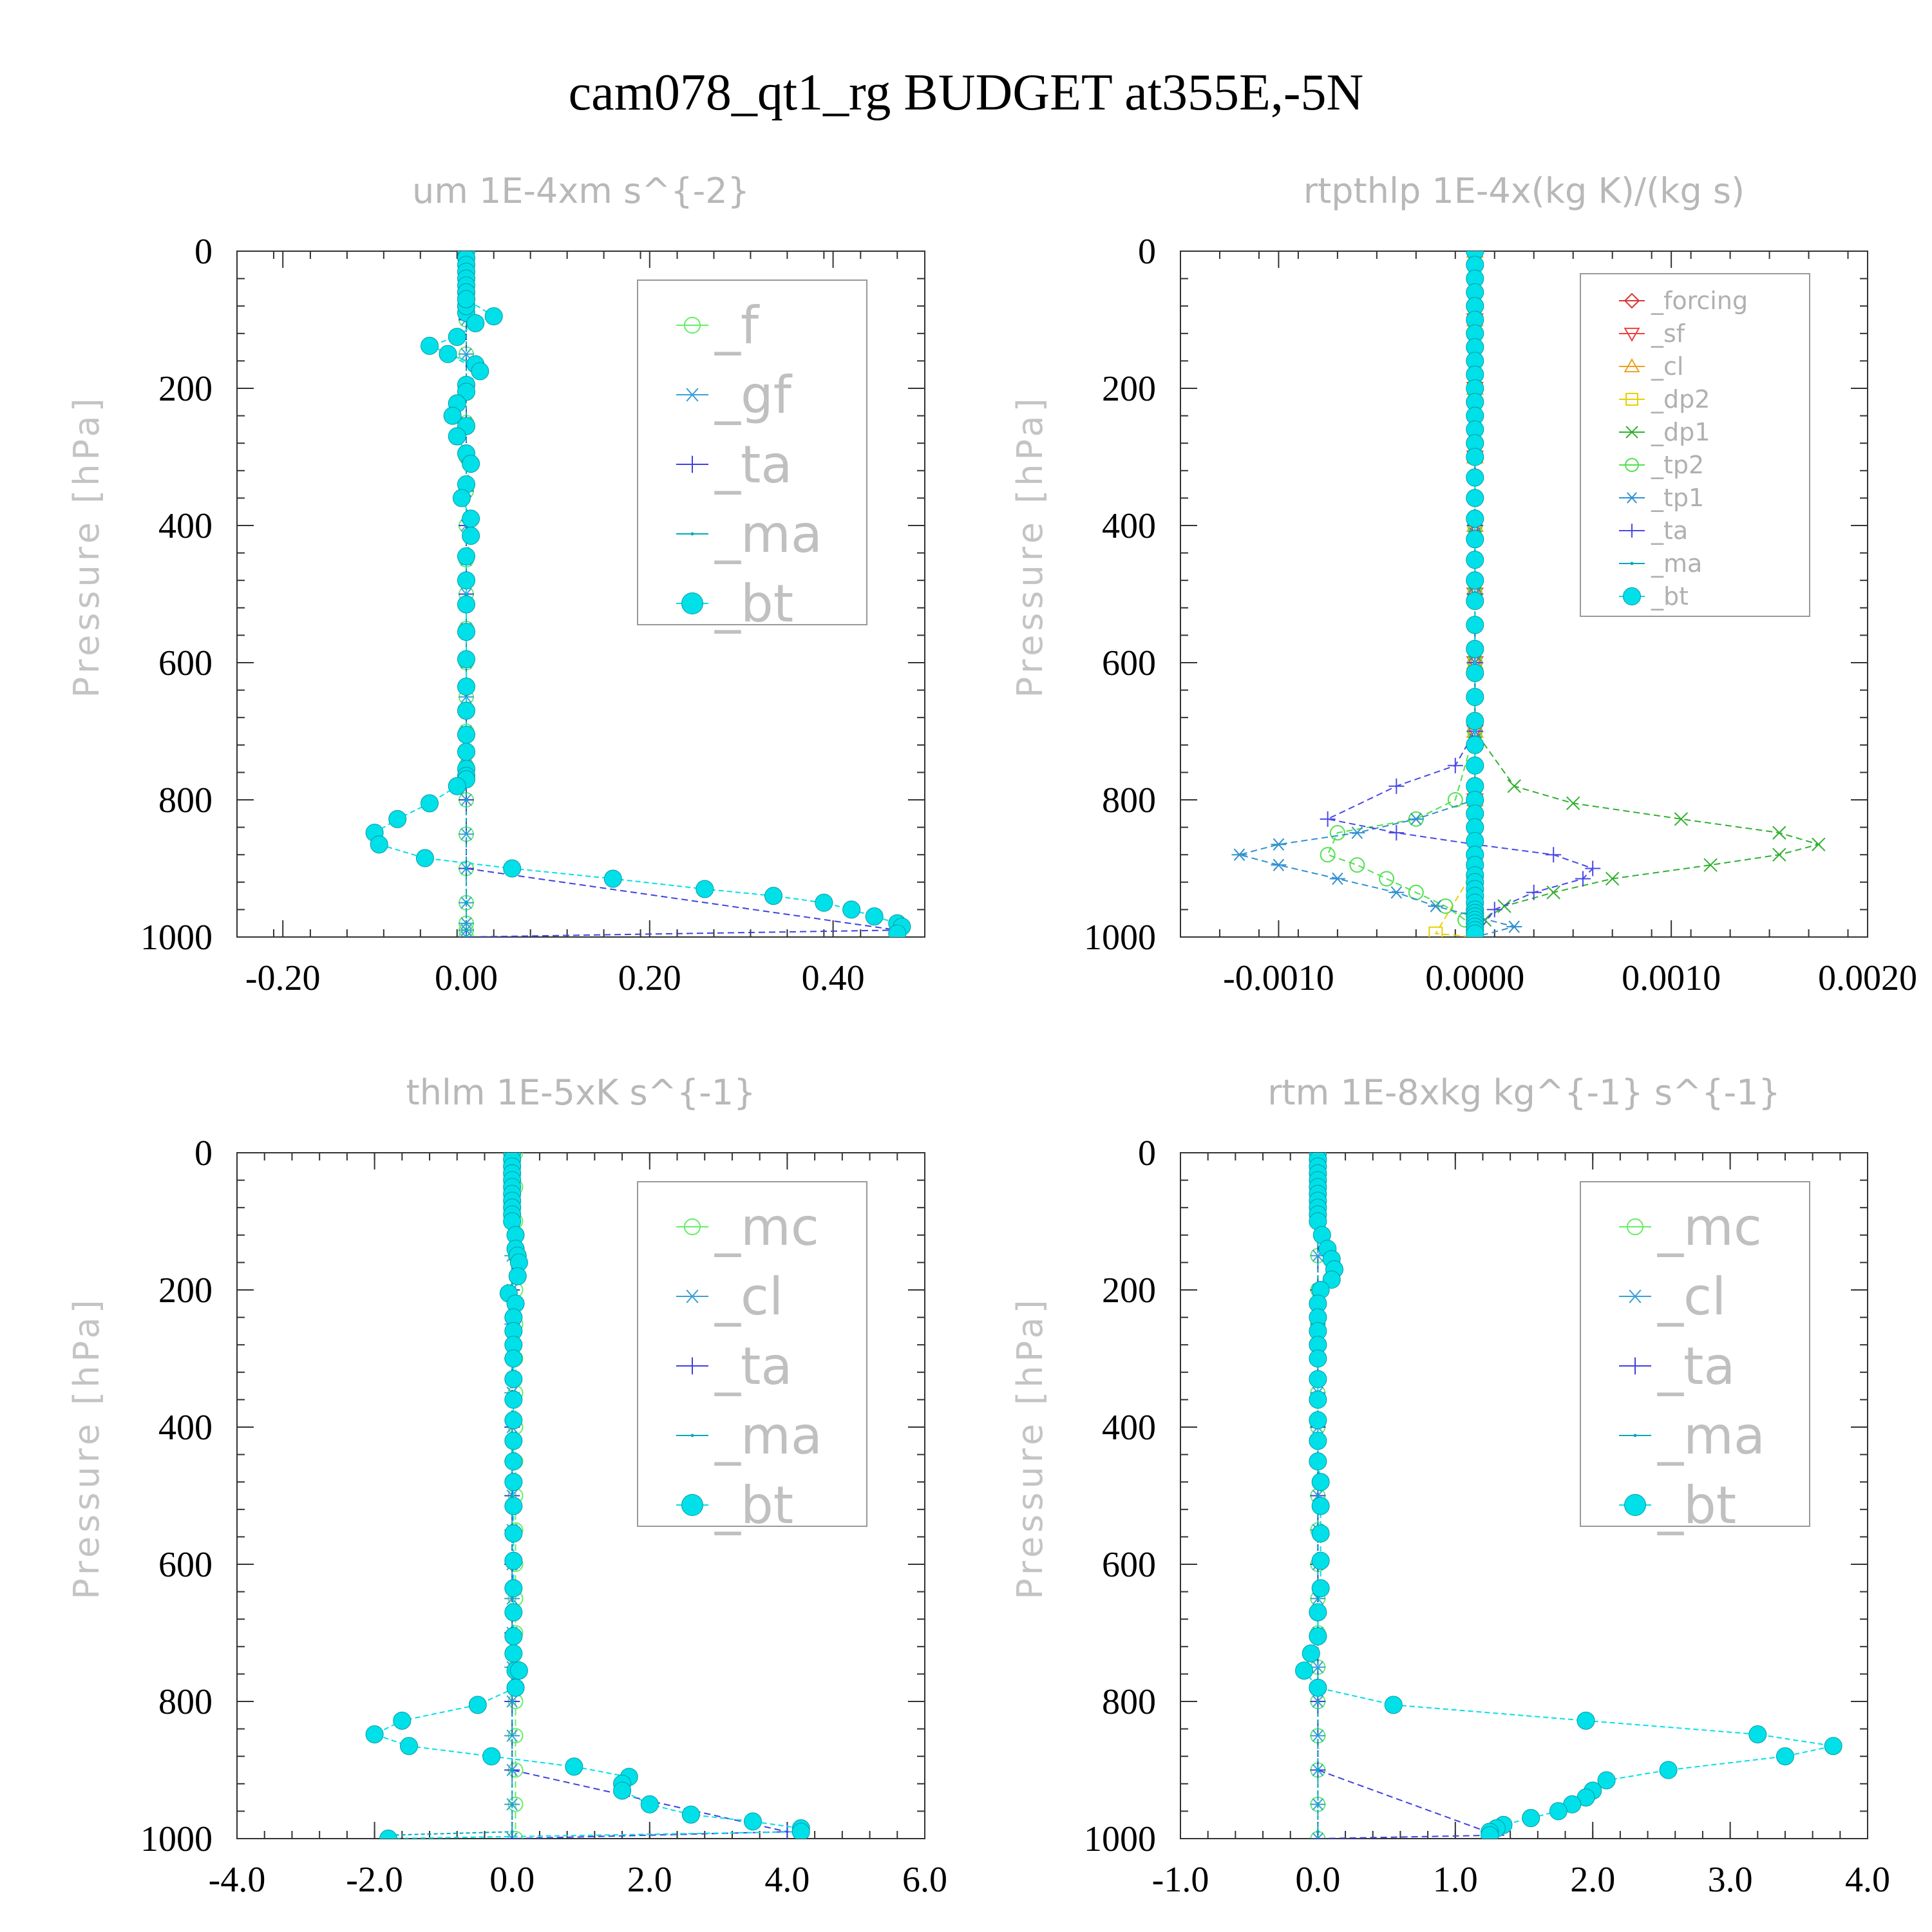  What do you see at coordinates (1120, 1839) in the screenshot?
I see `y-tick-label: 1000` at bounding box center [1120, 1839].